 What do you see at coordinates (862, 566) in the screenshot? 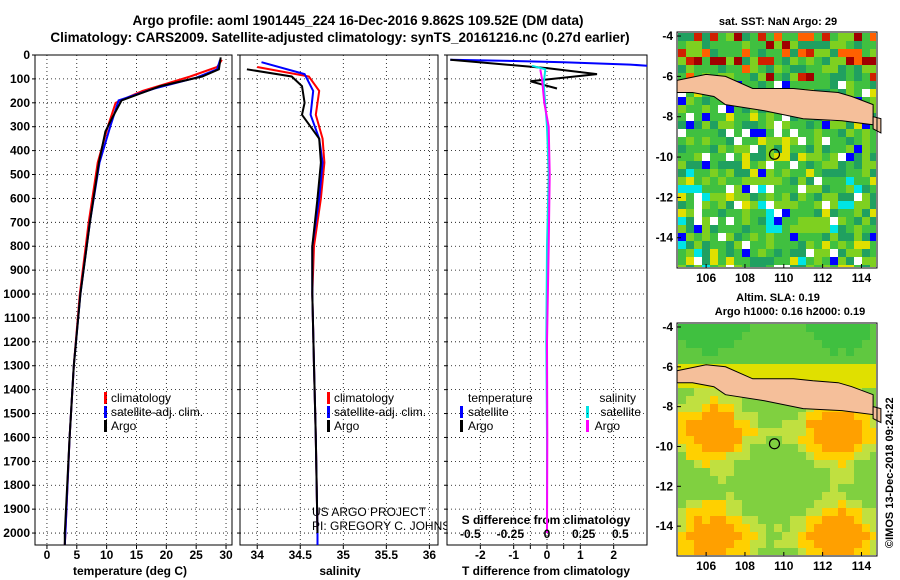
I see `lon-tick-label: 114` at bounding box center [862, 566].